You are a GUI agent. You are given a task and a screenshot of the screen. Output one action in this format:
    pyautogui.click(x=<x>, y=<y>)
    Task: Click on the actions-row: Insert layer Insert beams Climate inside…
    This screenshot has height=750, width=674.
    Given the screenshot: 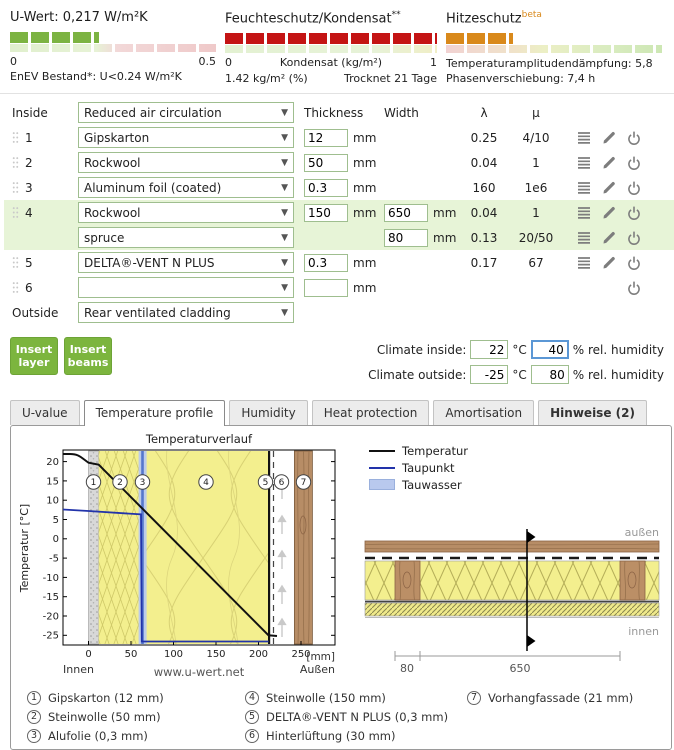 What is the action you would take?
    pyautogui.click(x=337, y=362)
    